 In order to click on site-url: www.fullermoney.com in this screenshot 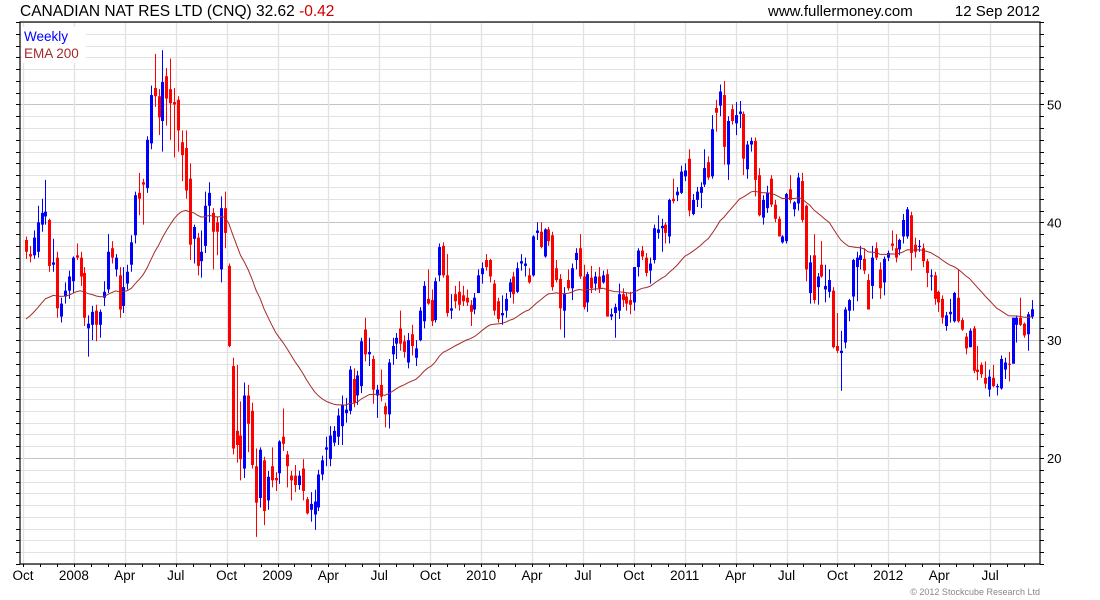, I will do `click(840, 11)`.